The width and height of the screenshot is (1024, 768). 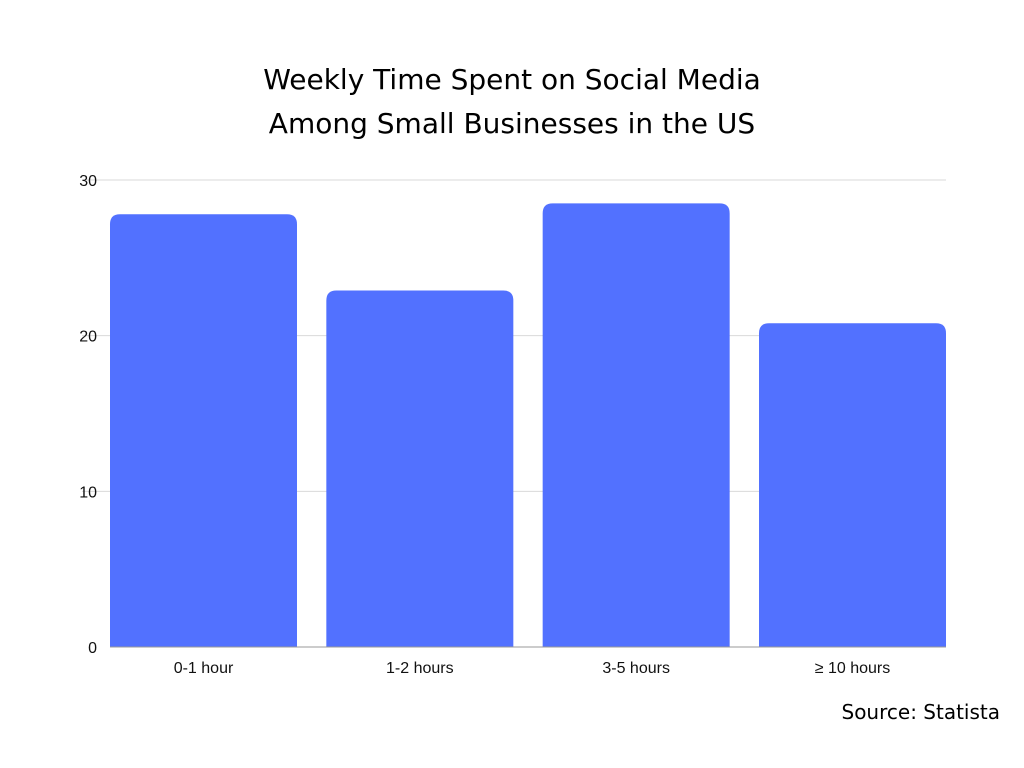 I want to click on x-tick-label: ≥ 10 hours, so click(x=853, y=668).